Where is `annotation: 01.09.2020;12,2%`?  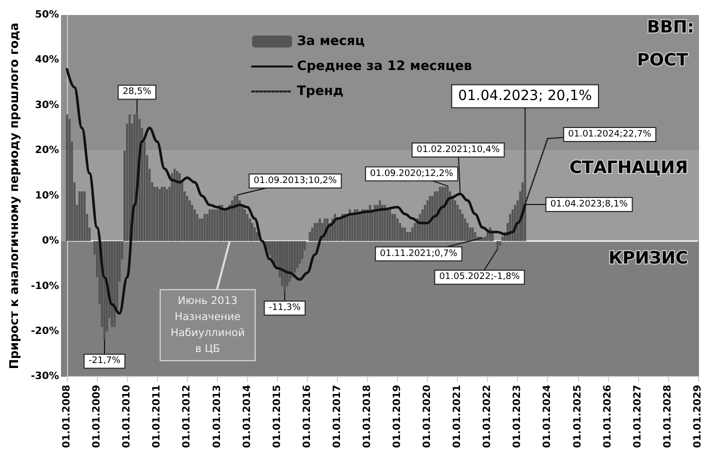
annotation: 01.09.2020;12,2% is located at coordinates (412, 173).